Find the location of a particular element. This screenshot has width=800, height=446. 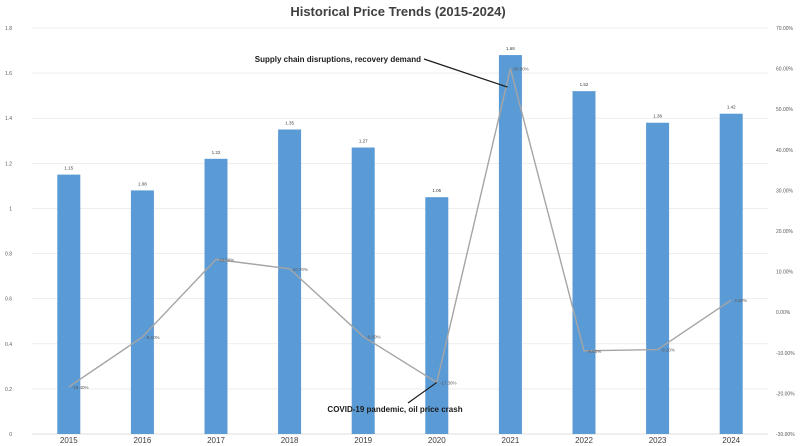

bar-2015 is located at coordinates (69, 304).